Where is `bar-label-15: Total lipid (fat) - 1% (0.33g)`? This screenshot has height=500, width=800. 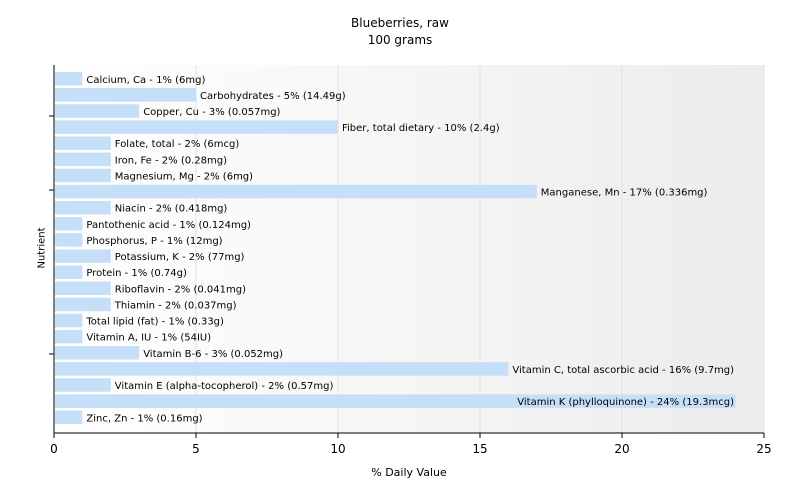
bar-label-15: Total lipid (fat) - 1% (0.33g) is located at coordinates (154, 322).